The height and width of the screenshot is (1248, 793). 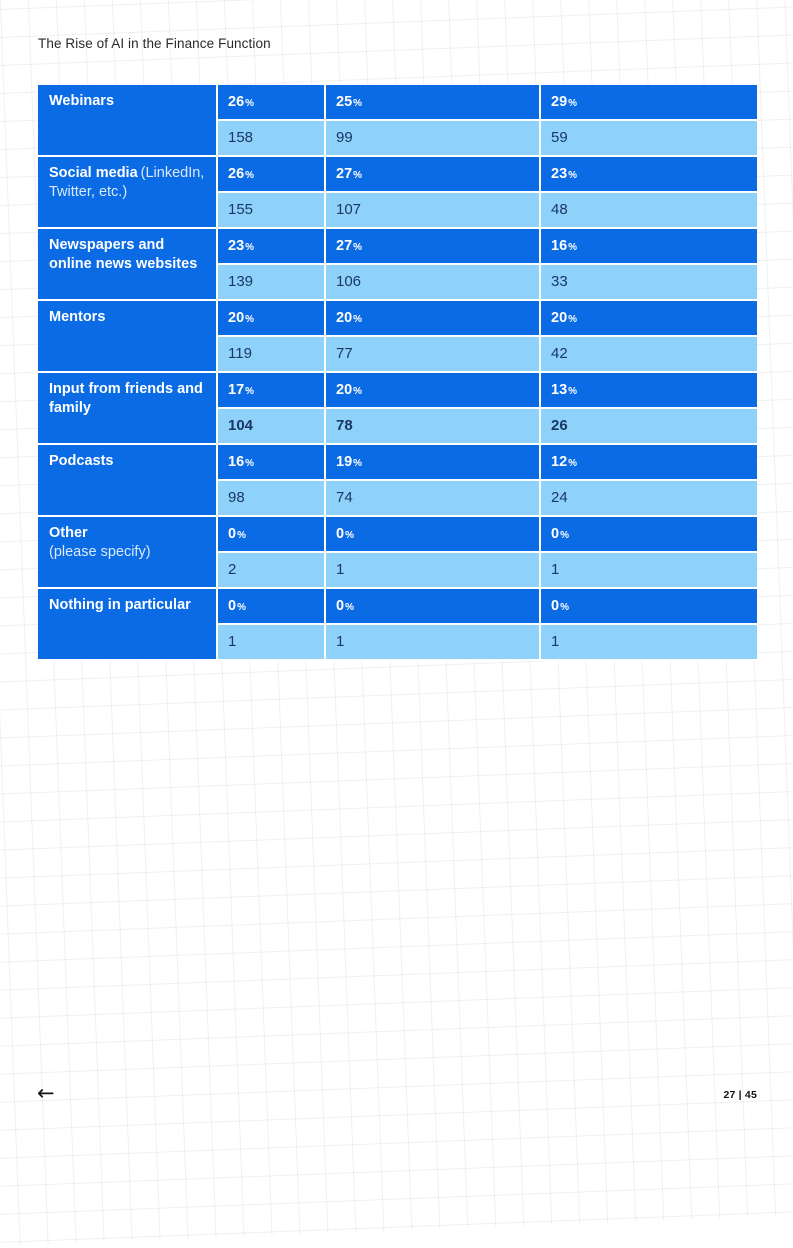 I want to click on page-title: The Rise of AI in the Finance Function, so click(x=154, y=43).